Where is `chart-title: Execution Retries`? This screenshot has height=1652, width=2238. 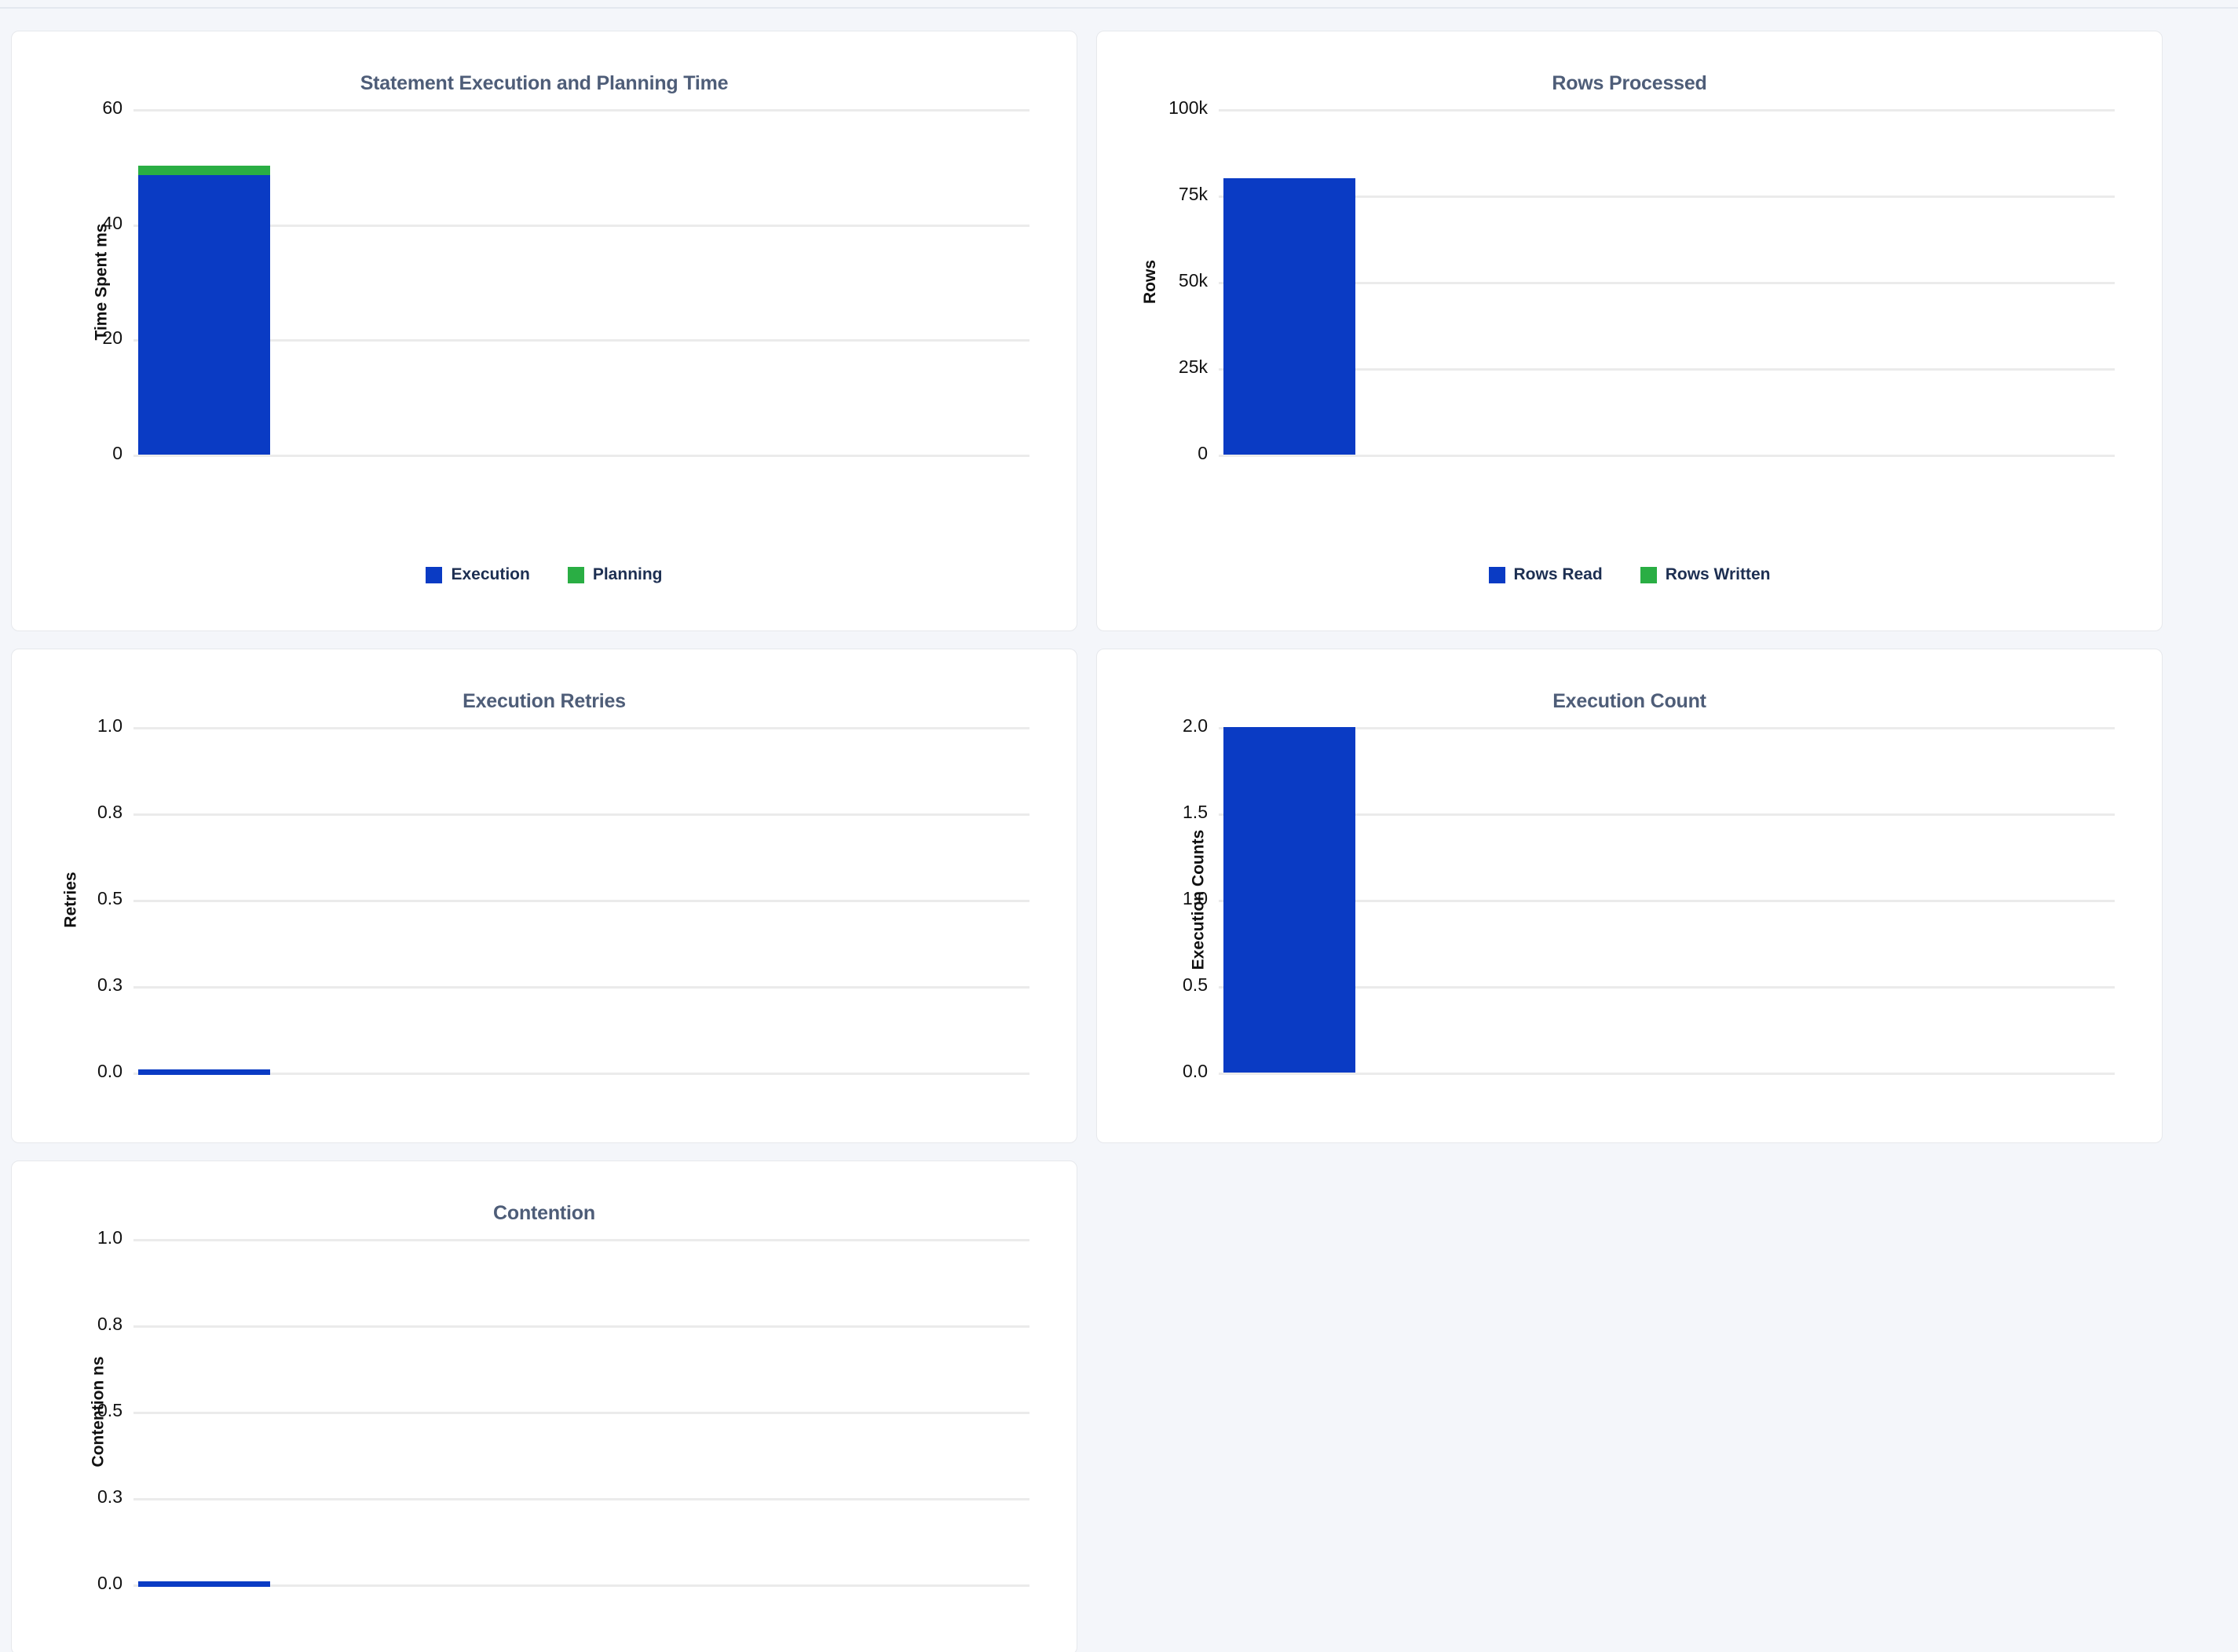
chart-title: Execution Retries is located at coordinates (544, 701).